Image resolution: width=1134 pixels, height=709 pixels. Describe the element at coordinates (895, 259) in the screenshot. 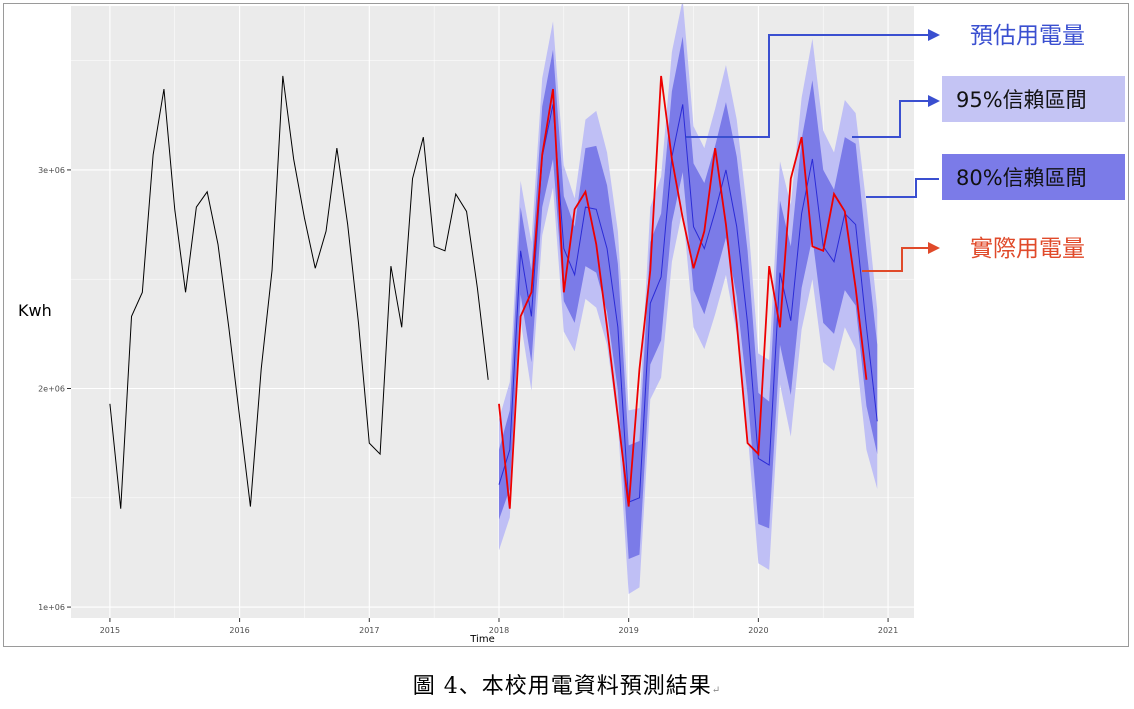

I see `actual-callout` at that location.